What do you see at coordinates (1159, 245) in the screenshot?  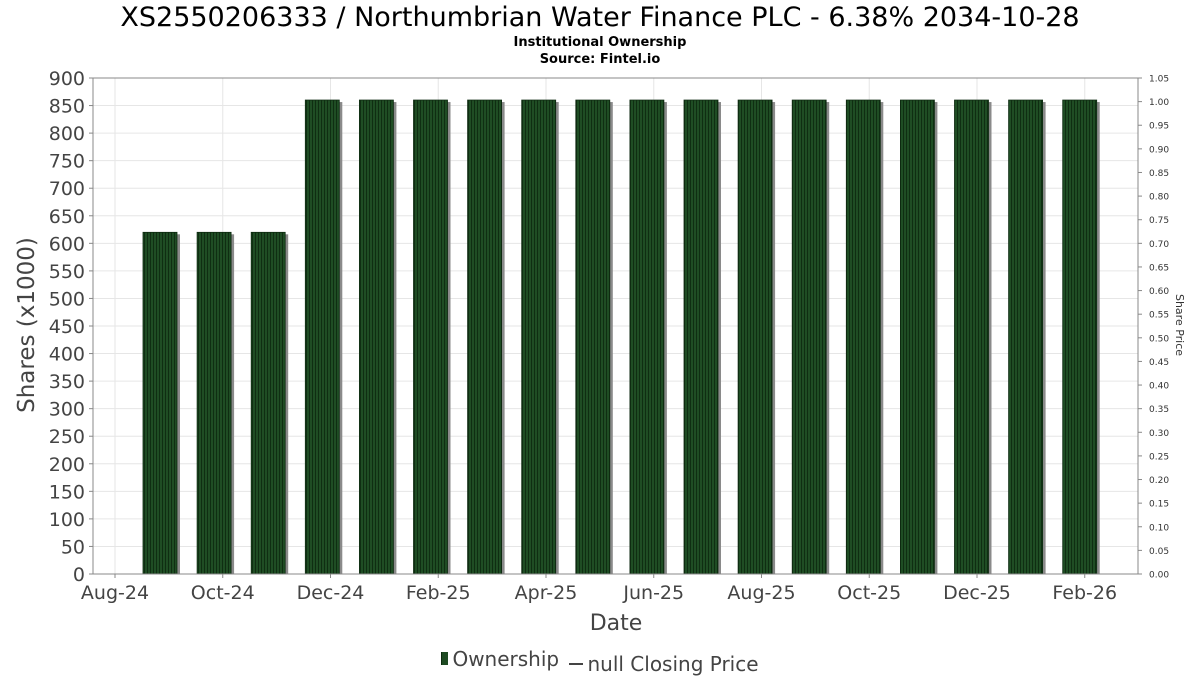 I see `y2-tick-label: 0.70` at bounding box center [1159, 245].